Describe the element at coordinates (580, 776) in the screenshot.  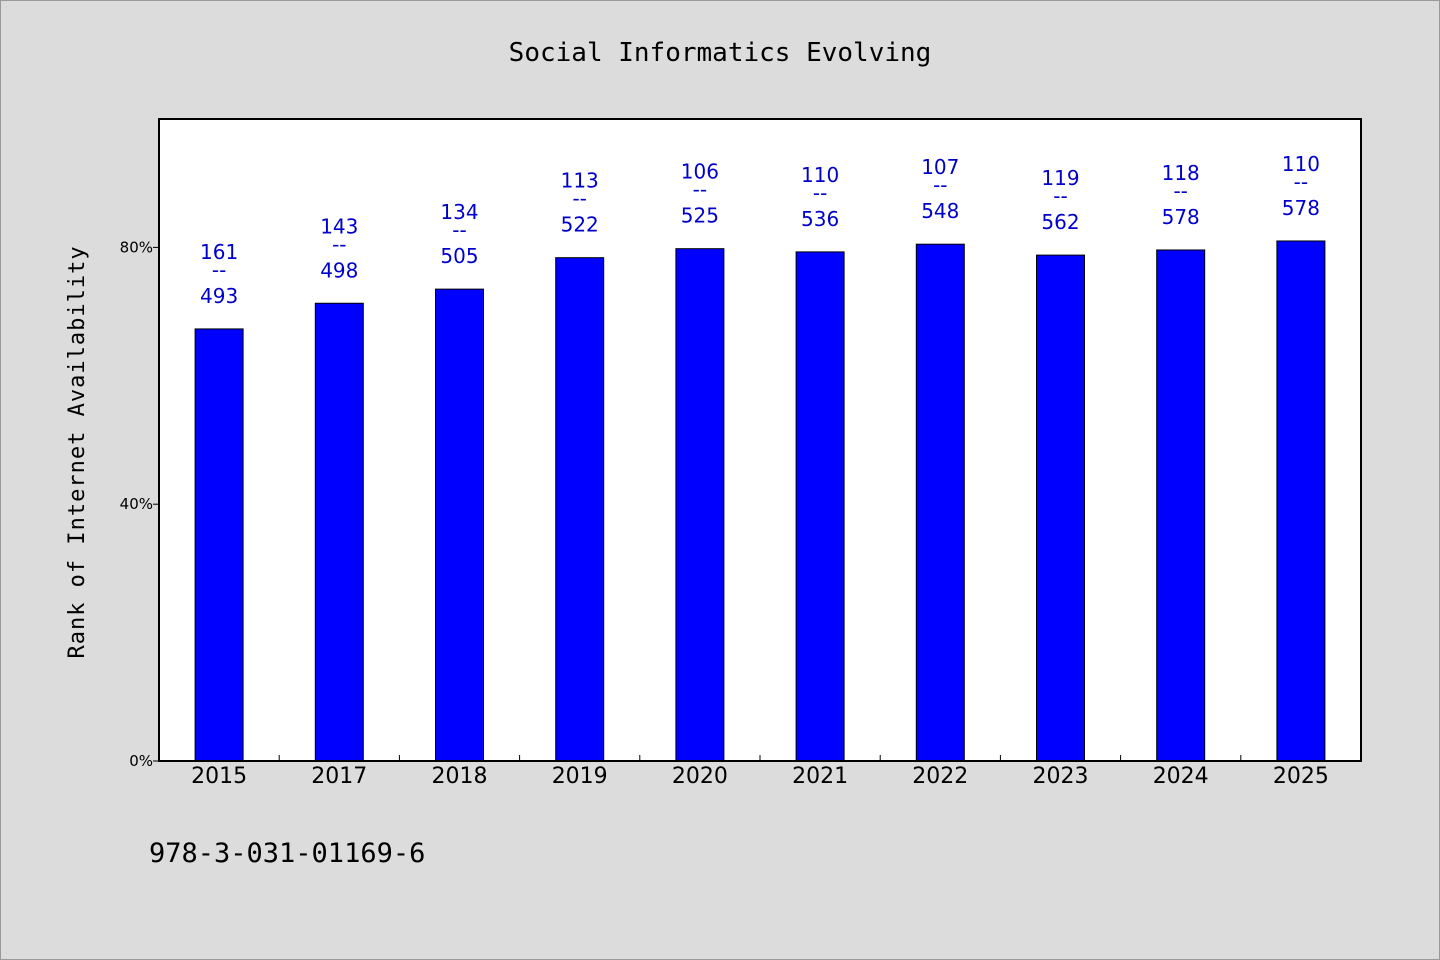
I see `x-tick-label-2019: 2019` at that location.